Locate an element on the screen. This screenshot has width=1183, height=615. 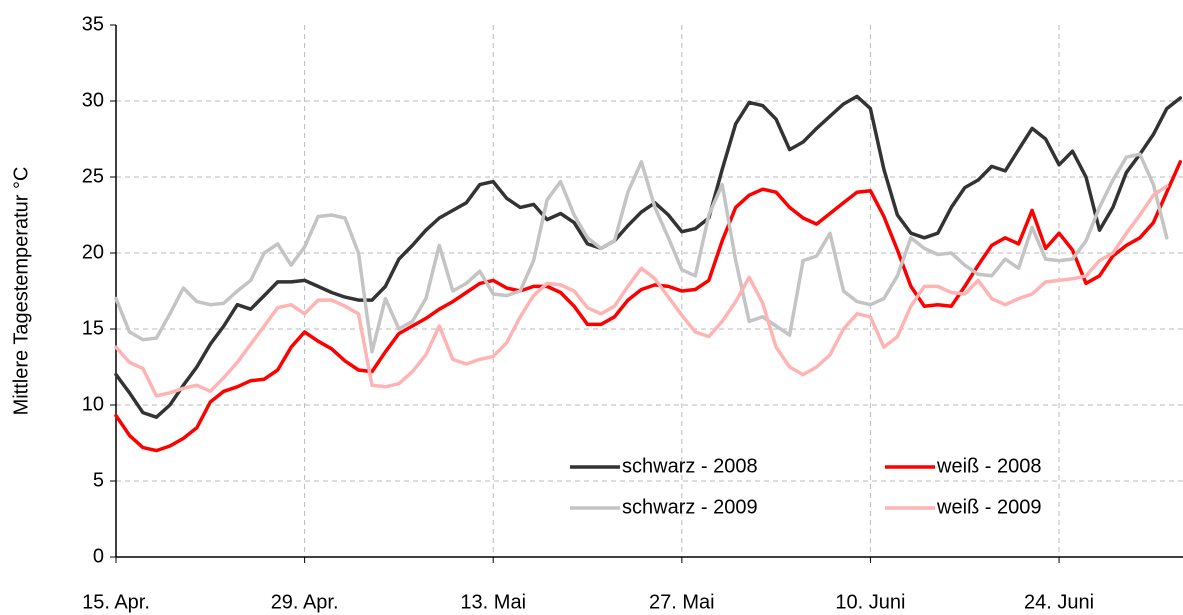
y-axis-label: Mittlere Tagestemperatur °C is located at coordinates (21, 291).